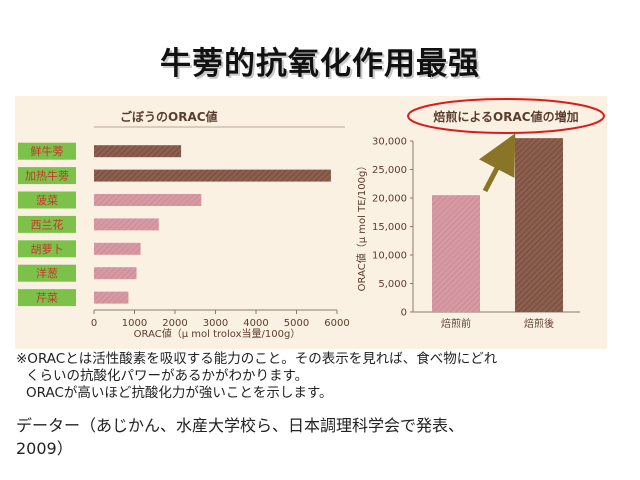 This screenshot has width=640, height=480. Describe the element at coordinates (255, 323) in the screenshot. I see `x-tick-label: 4000` at that location.